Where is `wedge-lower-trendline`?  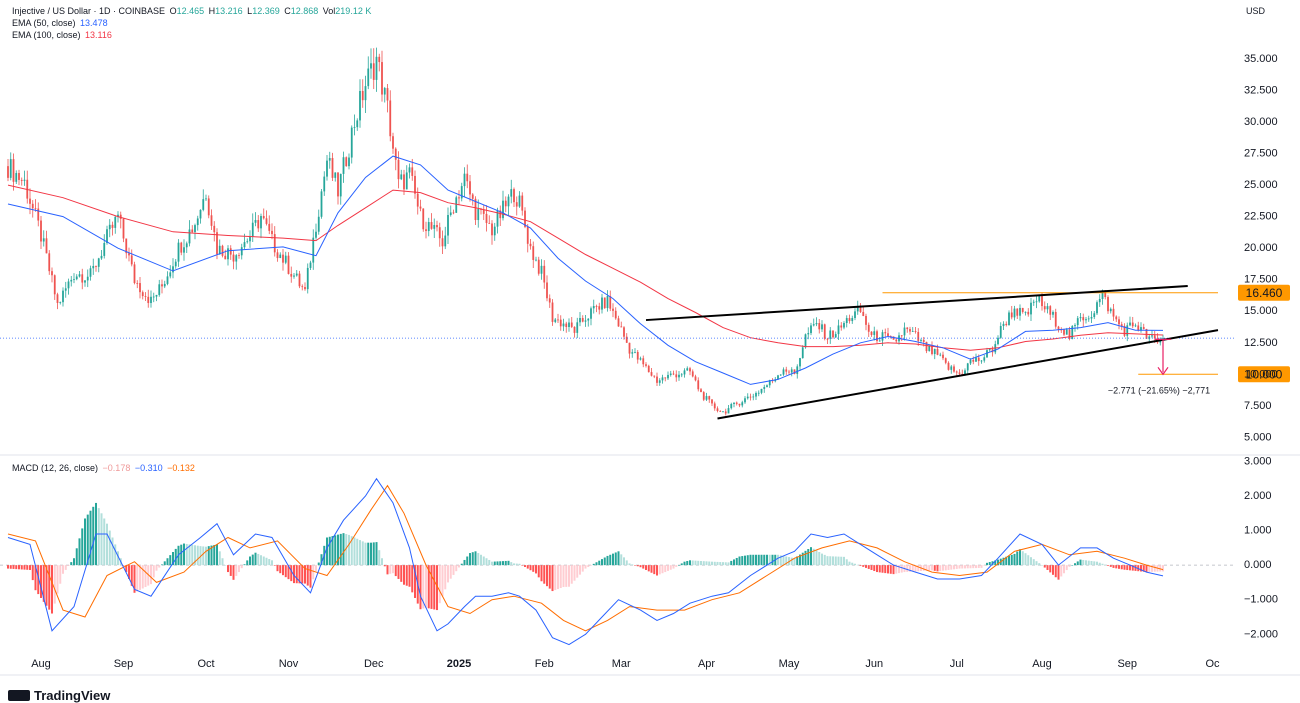
wedge-lower-trendline is located at coordinates (968, 374).